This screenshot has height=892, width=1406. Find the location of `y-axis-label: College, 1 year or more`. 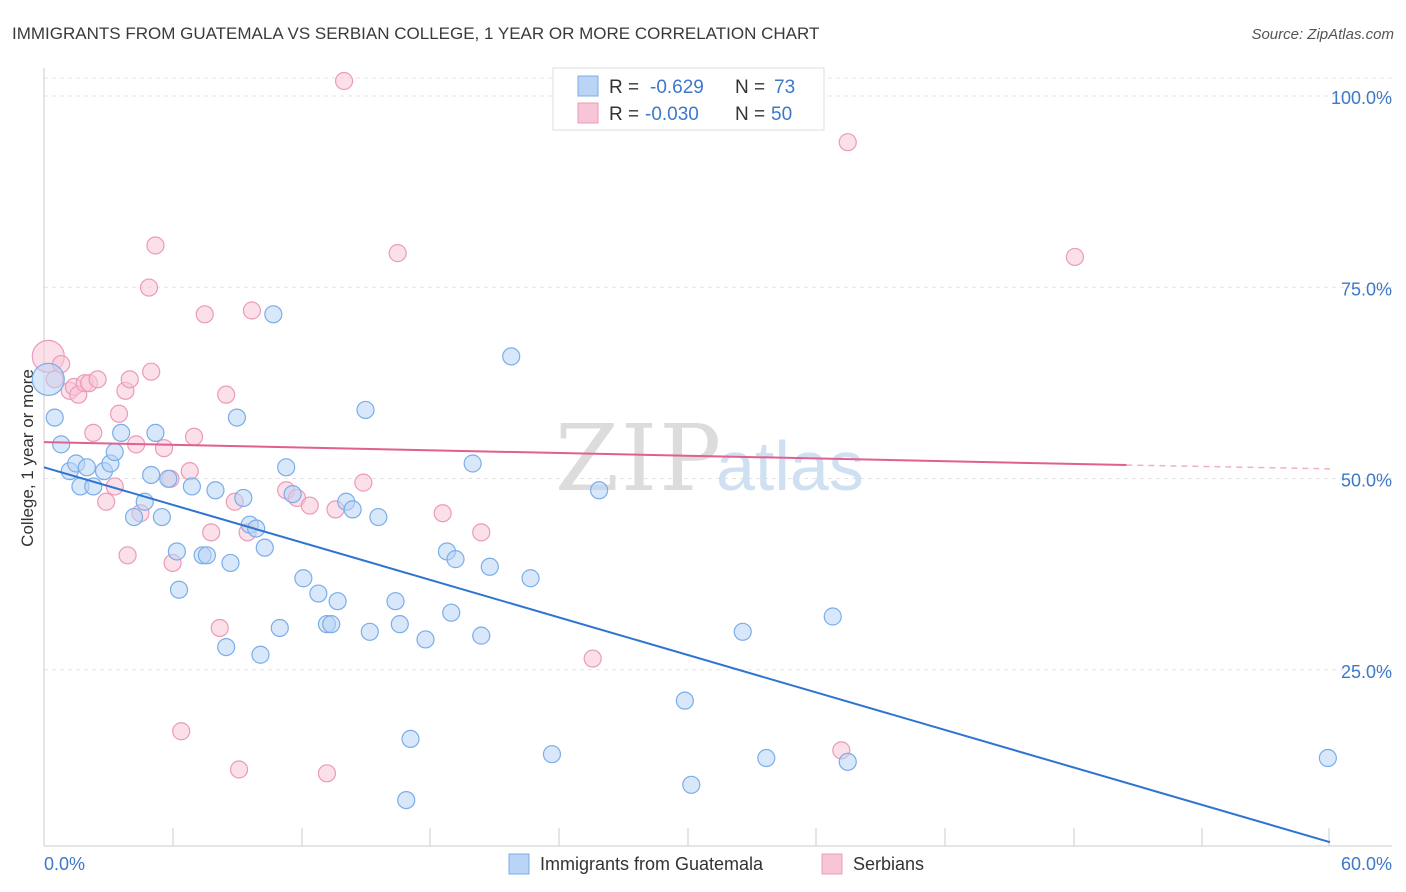

y-axis-label: College, 1 year or more is located at coordinates (27, 458).